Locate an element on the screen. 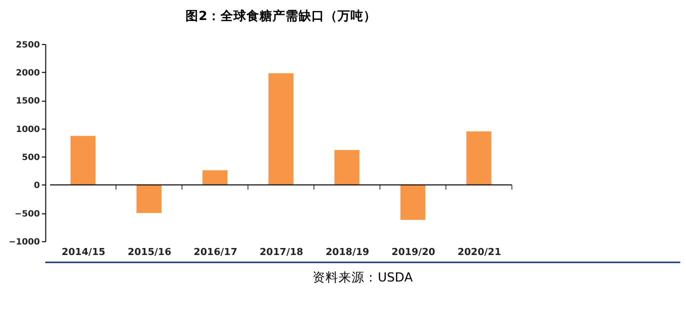 The width and height of the screenshot is (686, 321). y-tick-label: 500 is located at coordinates (31, 158).